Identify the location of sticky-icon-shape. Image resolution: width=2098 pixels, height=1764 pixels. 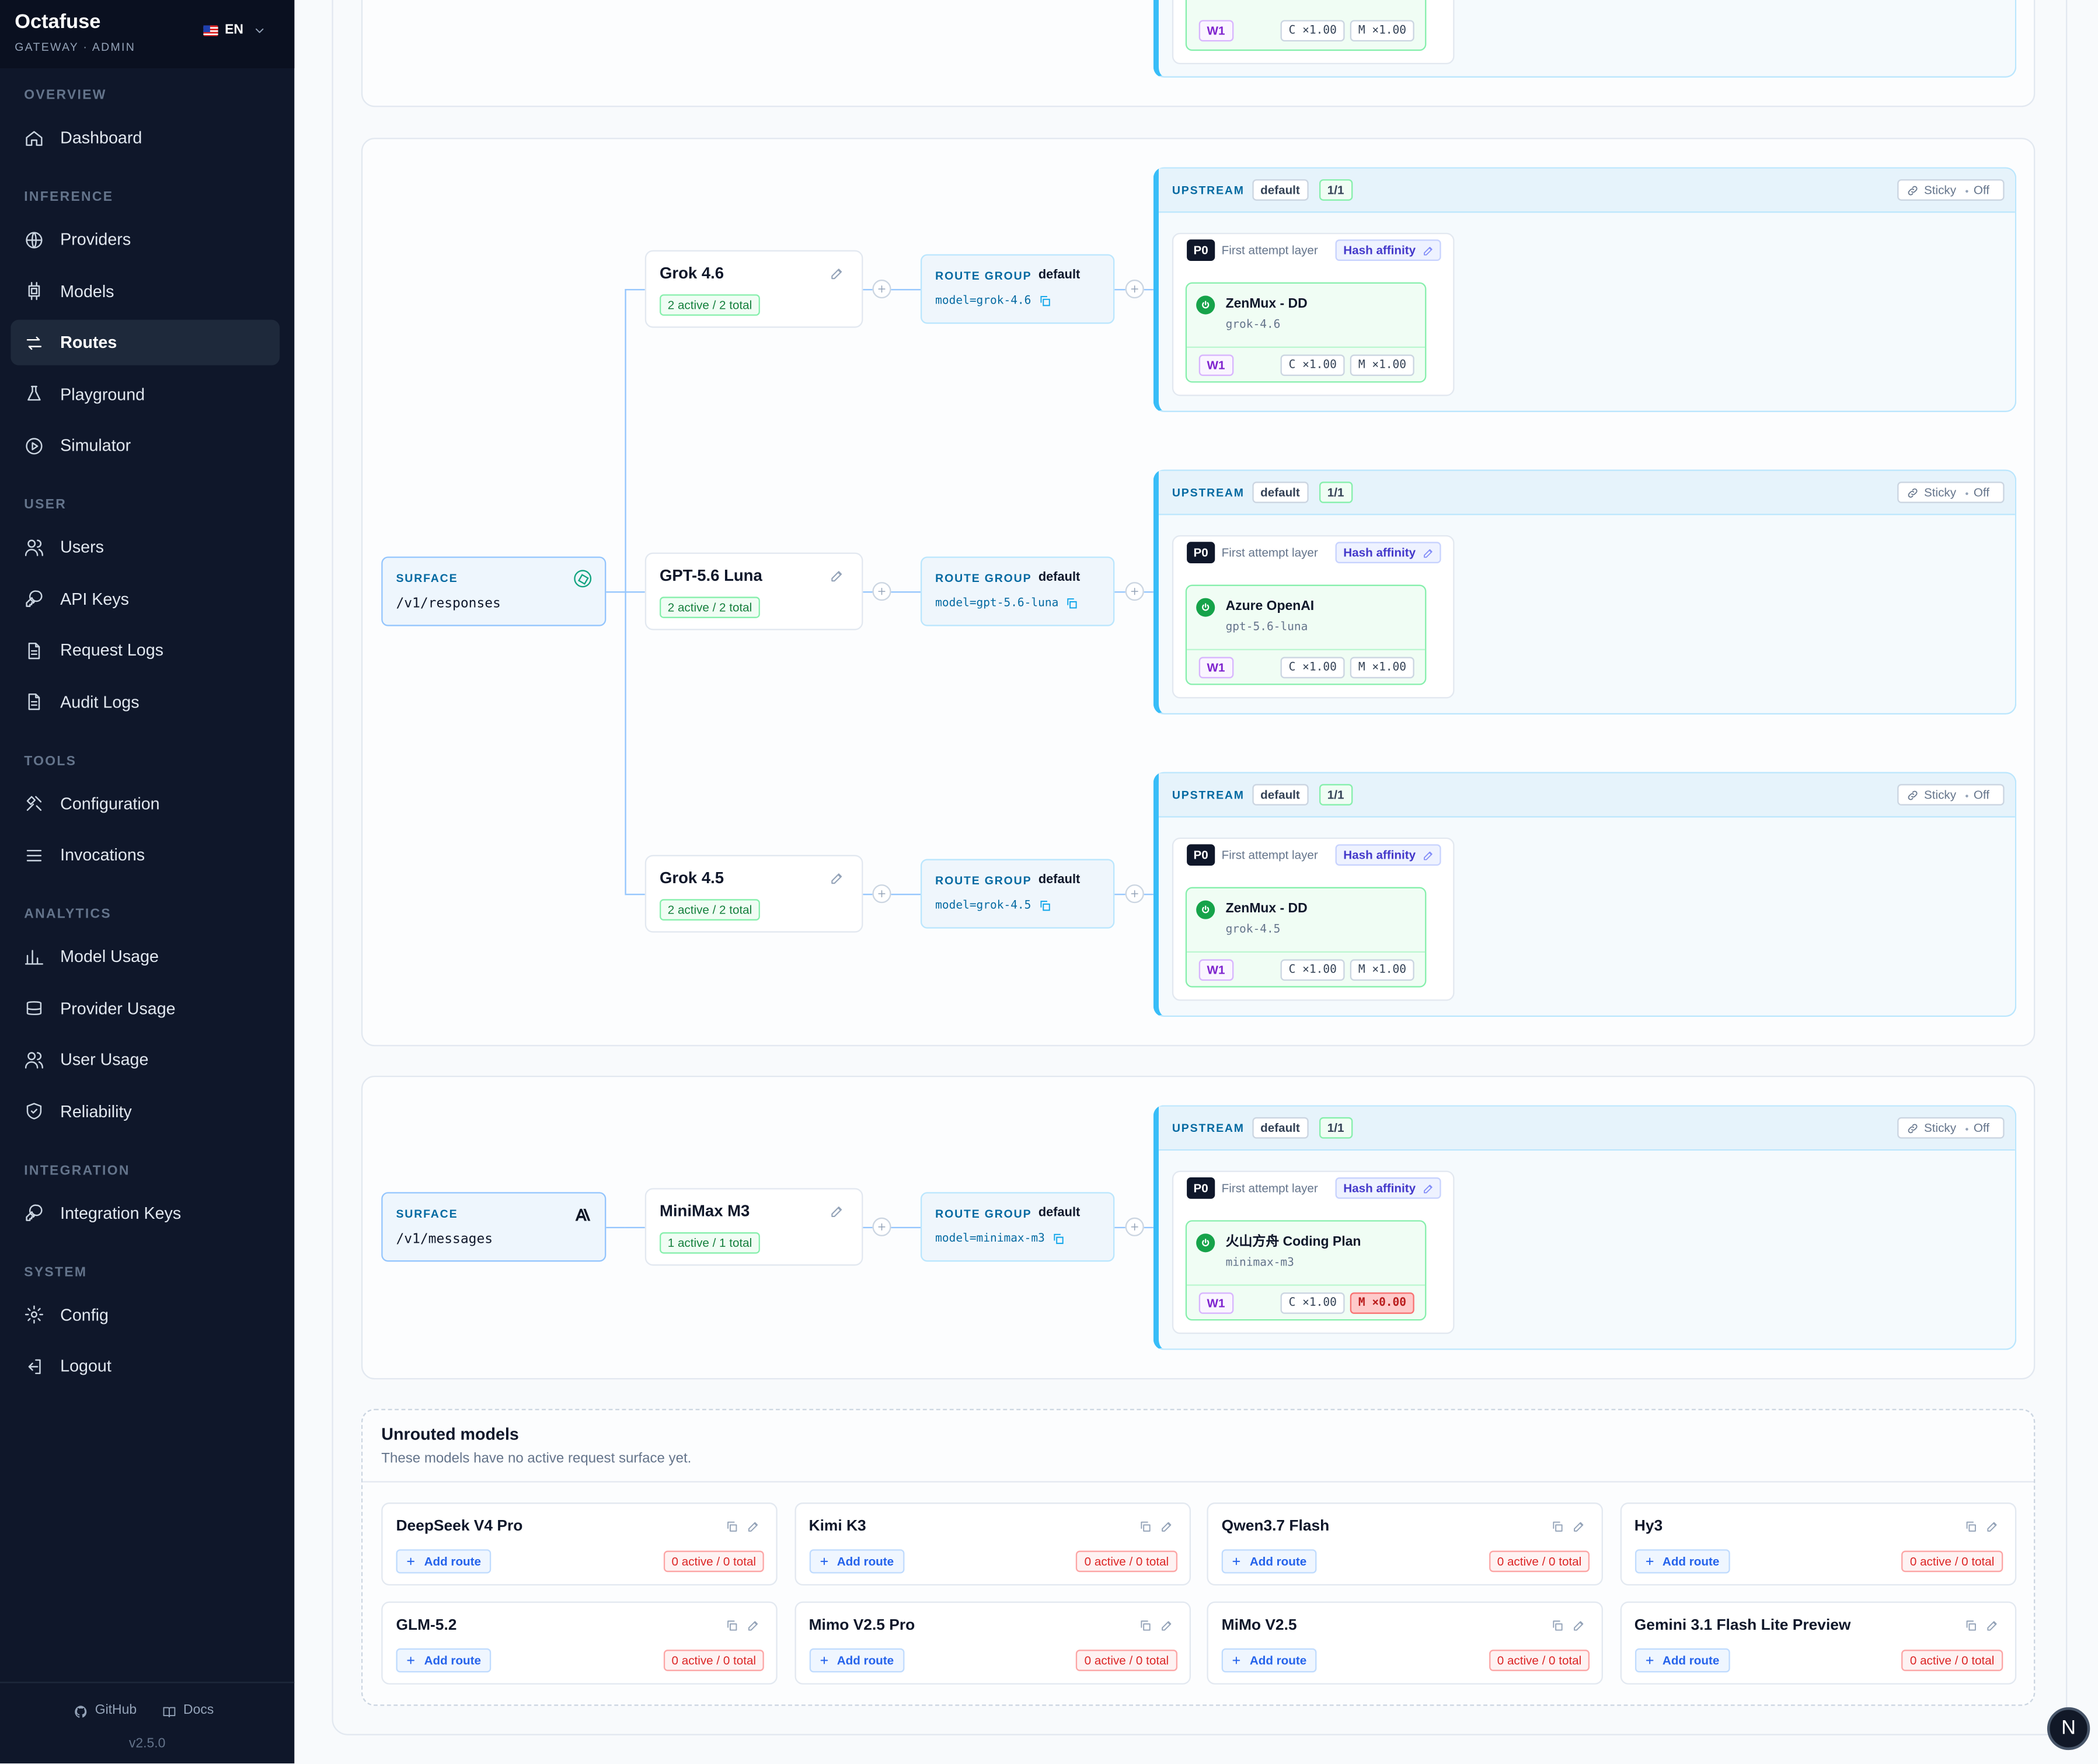
(1913, 190).